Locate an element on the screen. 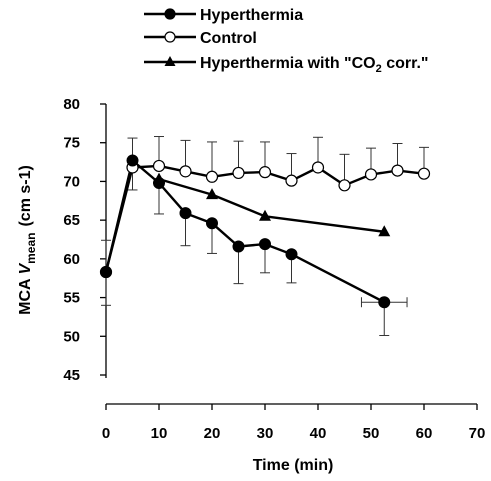  legend-label-co2-part2: corr." is located at coordinates (405, 63).